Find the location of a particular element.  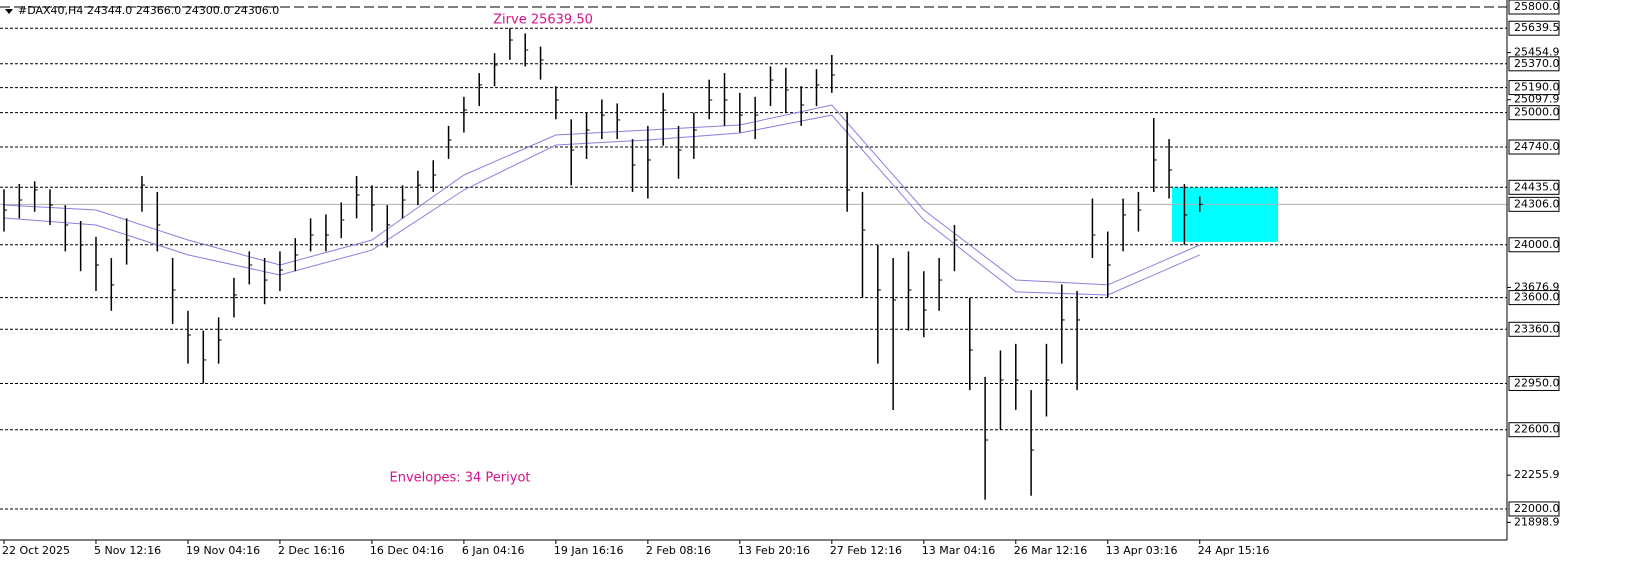

x-tick-label: 19 Nov 04:16 is located at coordinates (223, 550).